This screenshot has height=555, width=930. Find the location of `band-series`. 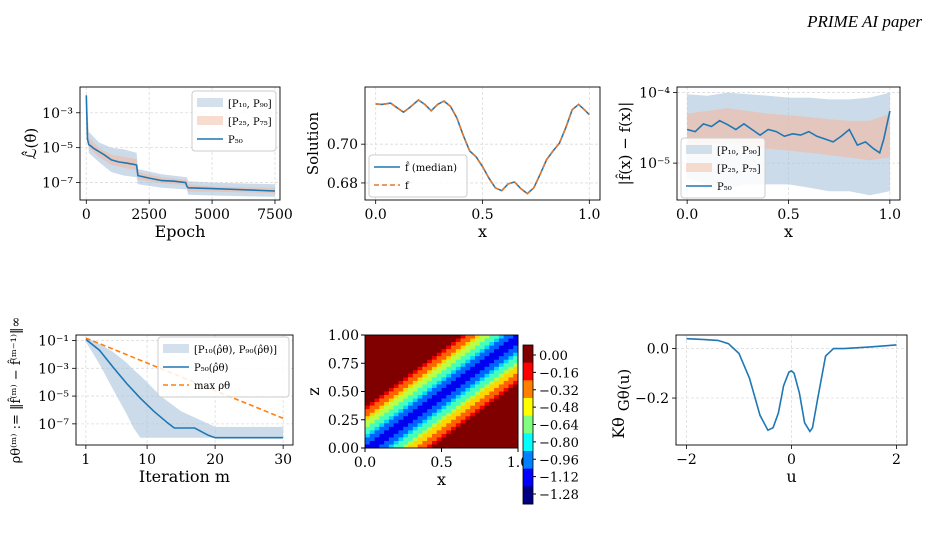

band-series is located at coordinates (788, 134).